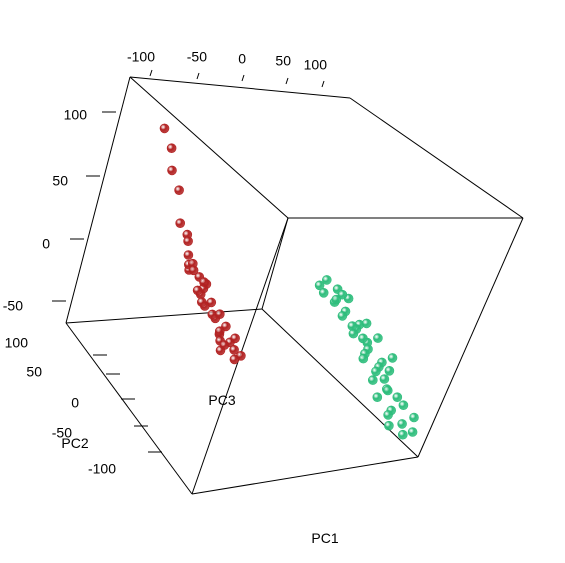 This screenshot has height=563, width=565. What do you see at coordinates (197, 57) in the screenshot?
I see `x-tick-label: -50` at bounding box center [197, 57].